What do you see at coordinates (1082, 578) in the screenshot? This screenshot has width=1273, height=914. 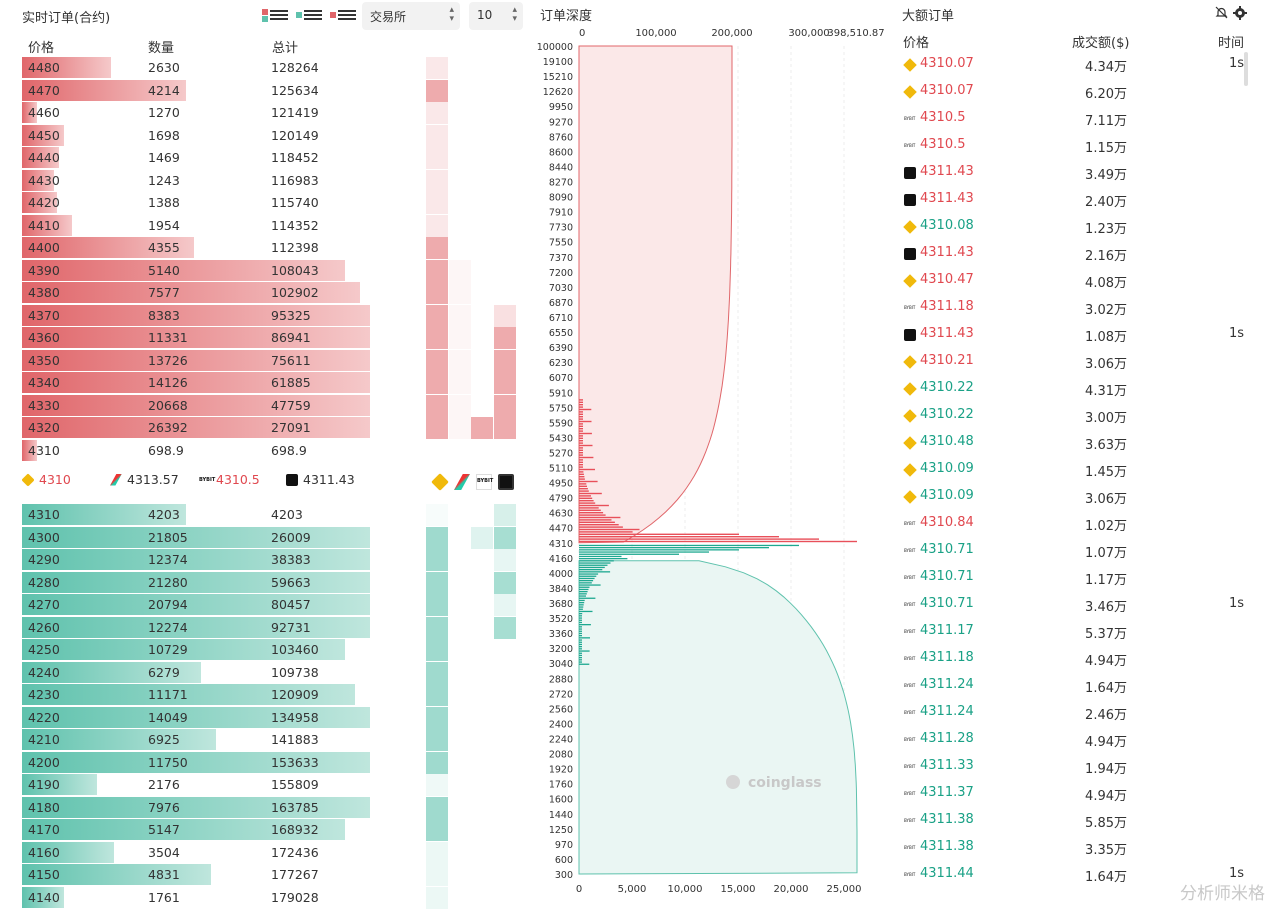 I see `large-order-row: BYBIT 4310.71 1.17万` at bounding box center [1082, 578].